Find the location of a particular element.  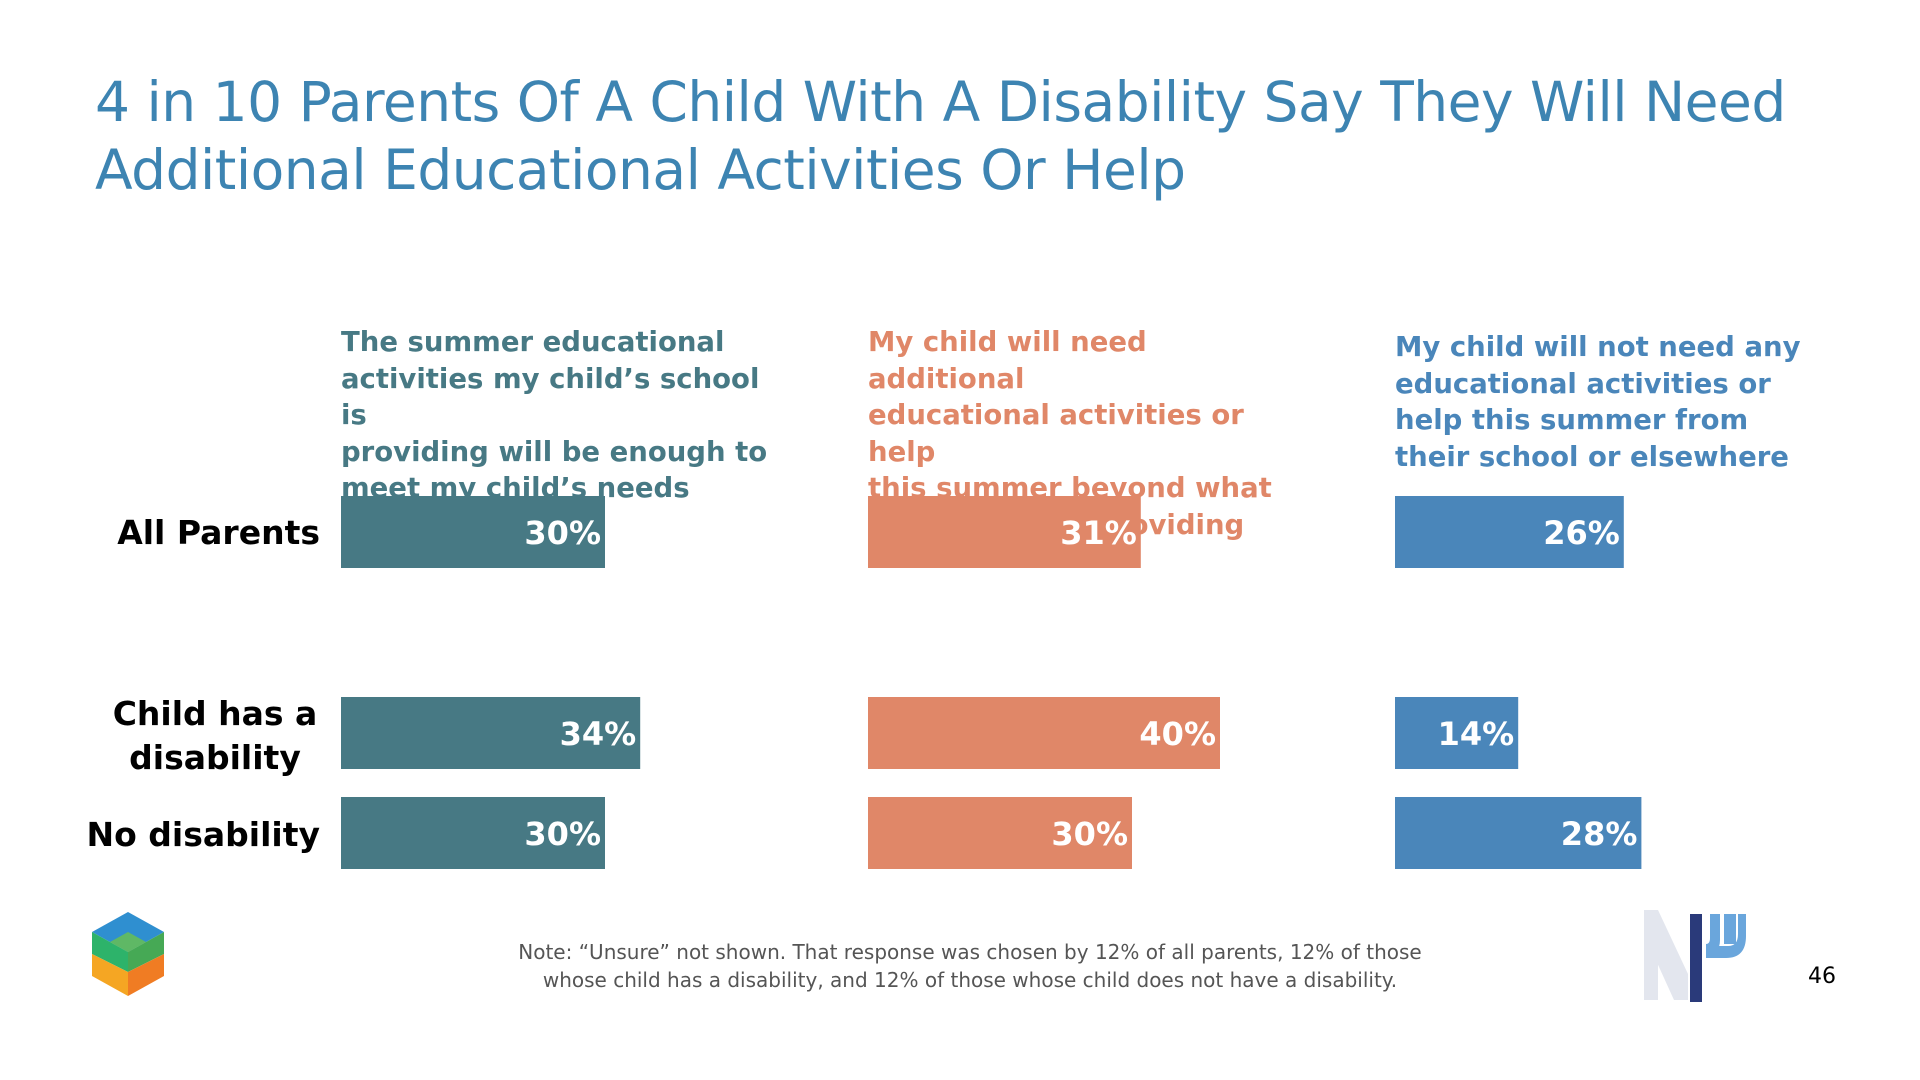

page-number: 46 is located at coordinates (1822, 976).